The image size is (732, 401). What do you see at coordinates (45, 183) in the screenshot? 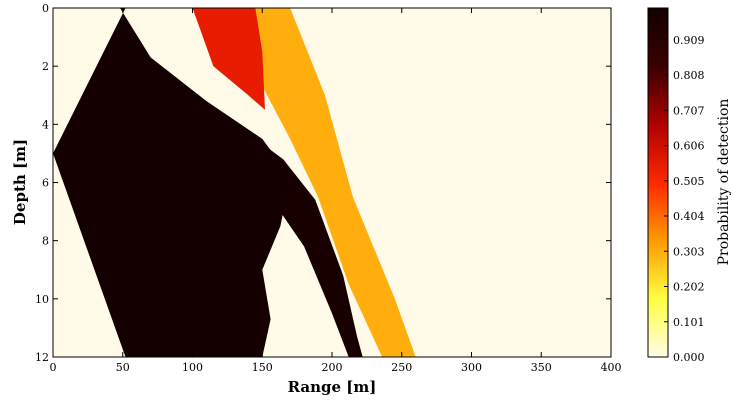
I see `y-tick-label: 6` at bounding box center [45, 183].